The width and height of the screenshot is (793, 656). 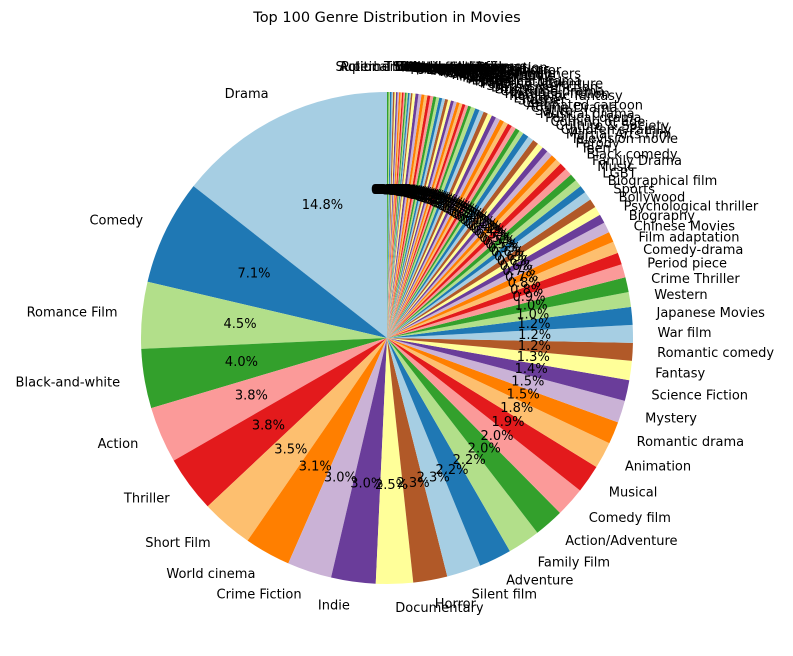 I want to click on pie-slice-fantasy, so click(x=509, y=359).